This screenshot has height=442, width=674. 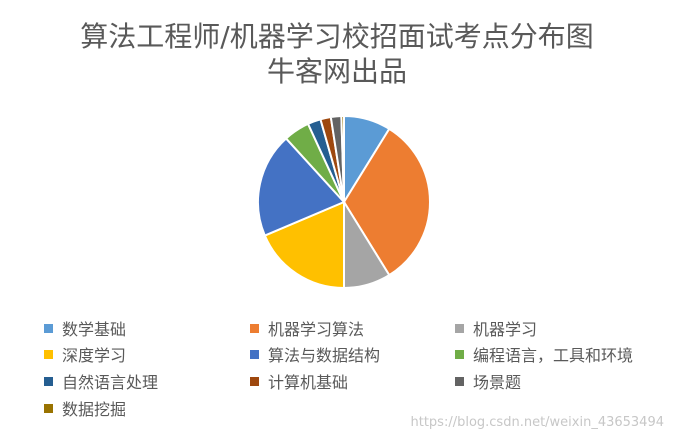 I want to click on legend-item: 算法与数据结构, so click(x=315, y=354).